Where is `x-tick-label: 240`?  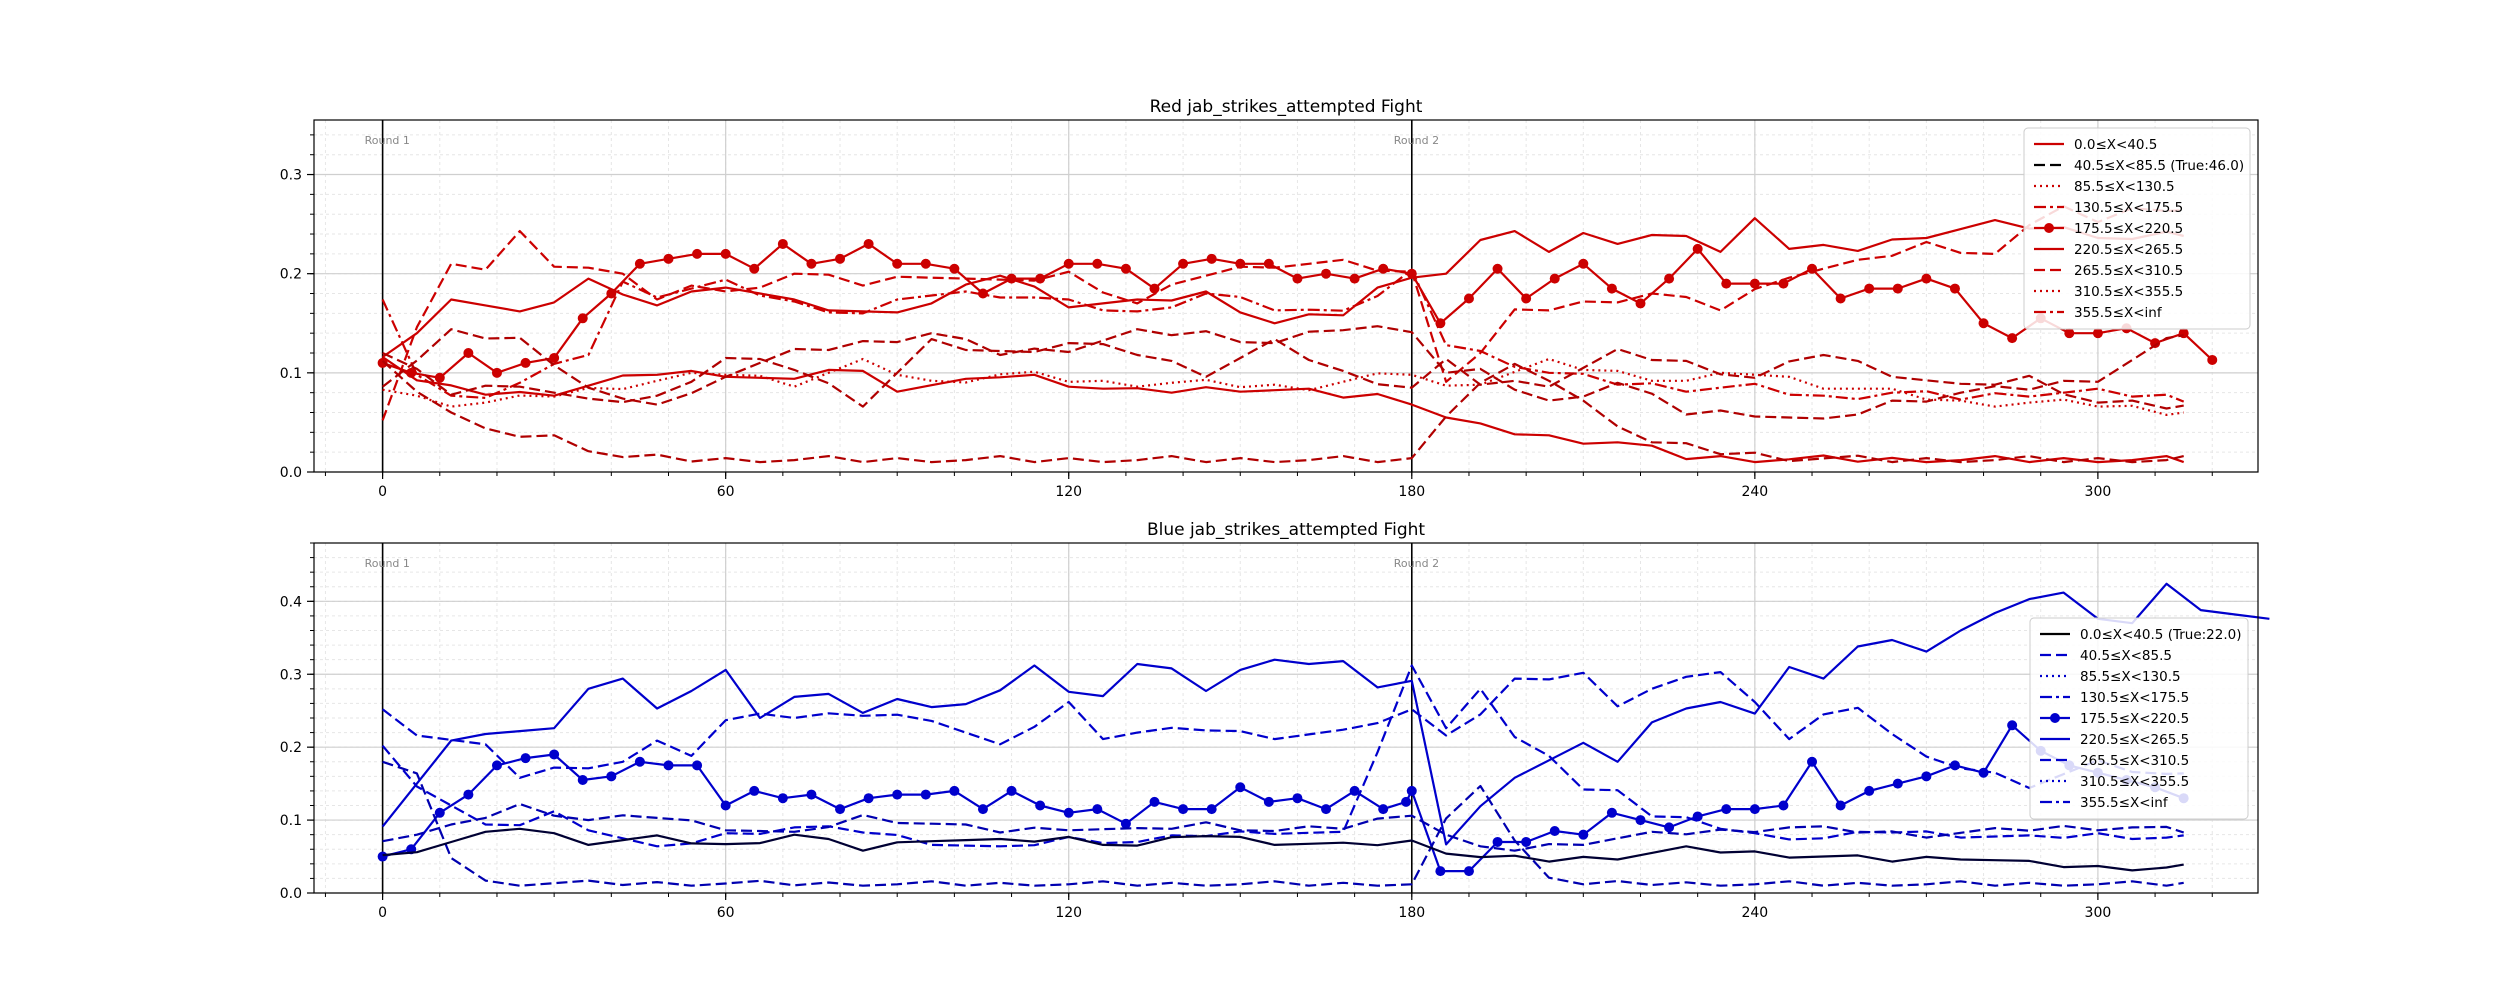 x-tick-label: 240 is located at coordinates (1754, 492).